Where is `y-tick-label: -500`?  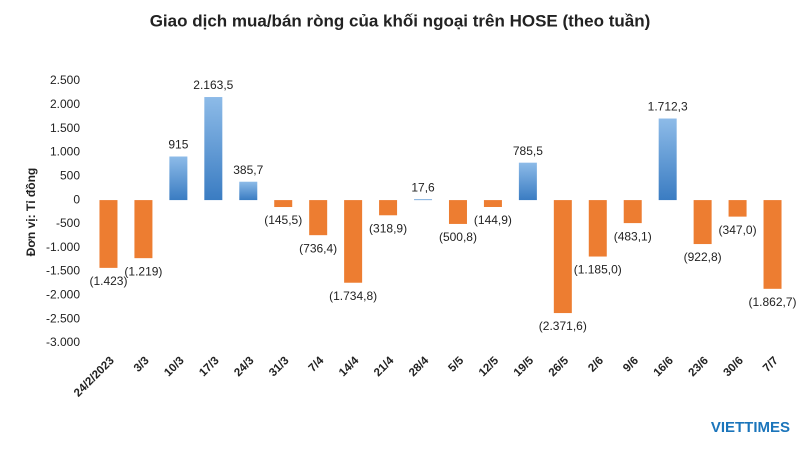 y-tick-label: -500 is located at coordinates (68, 223).